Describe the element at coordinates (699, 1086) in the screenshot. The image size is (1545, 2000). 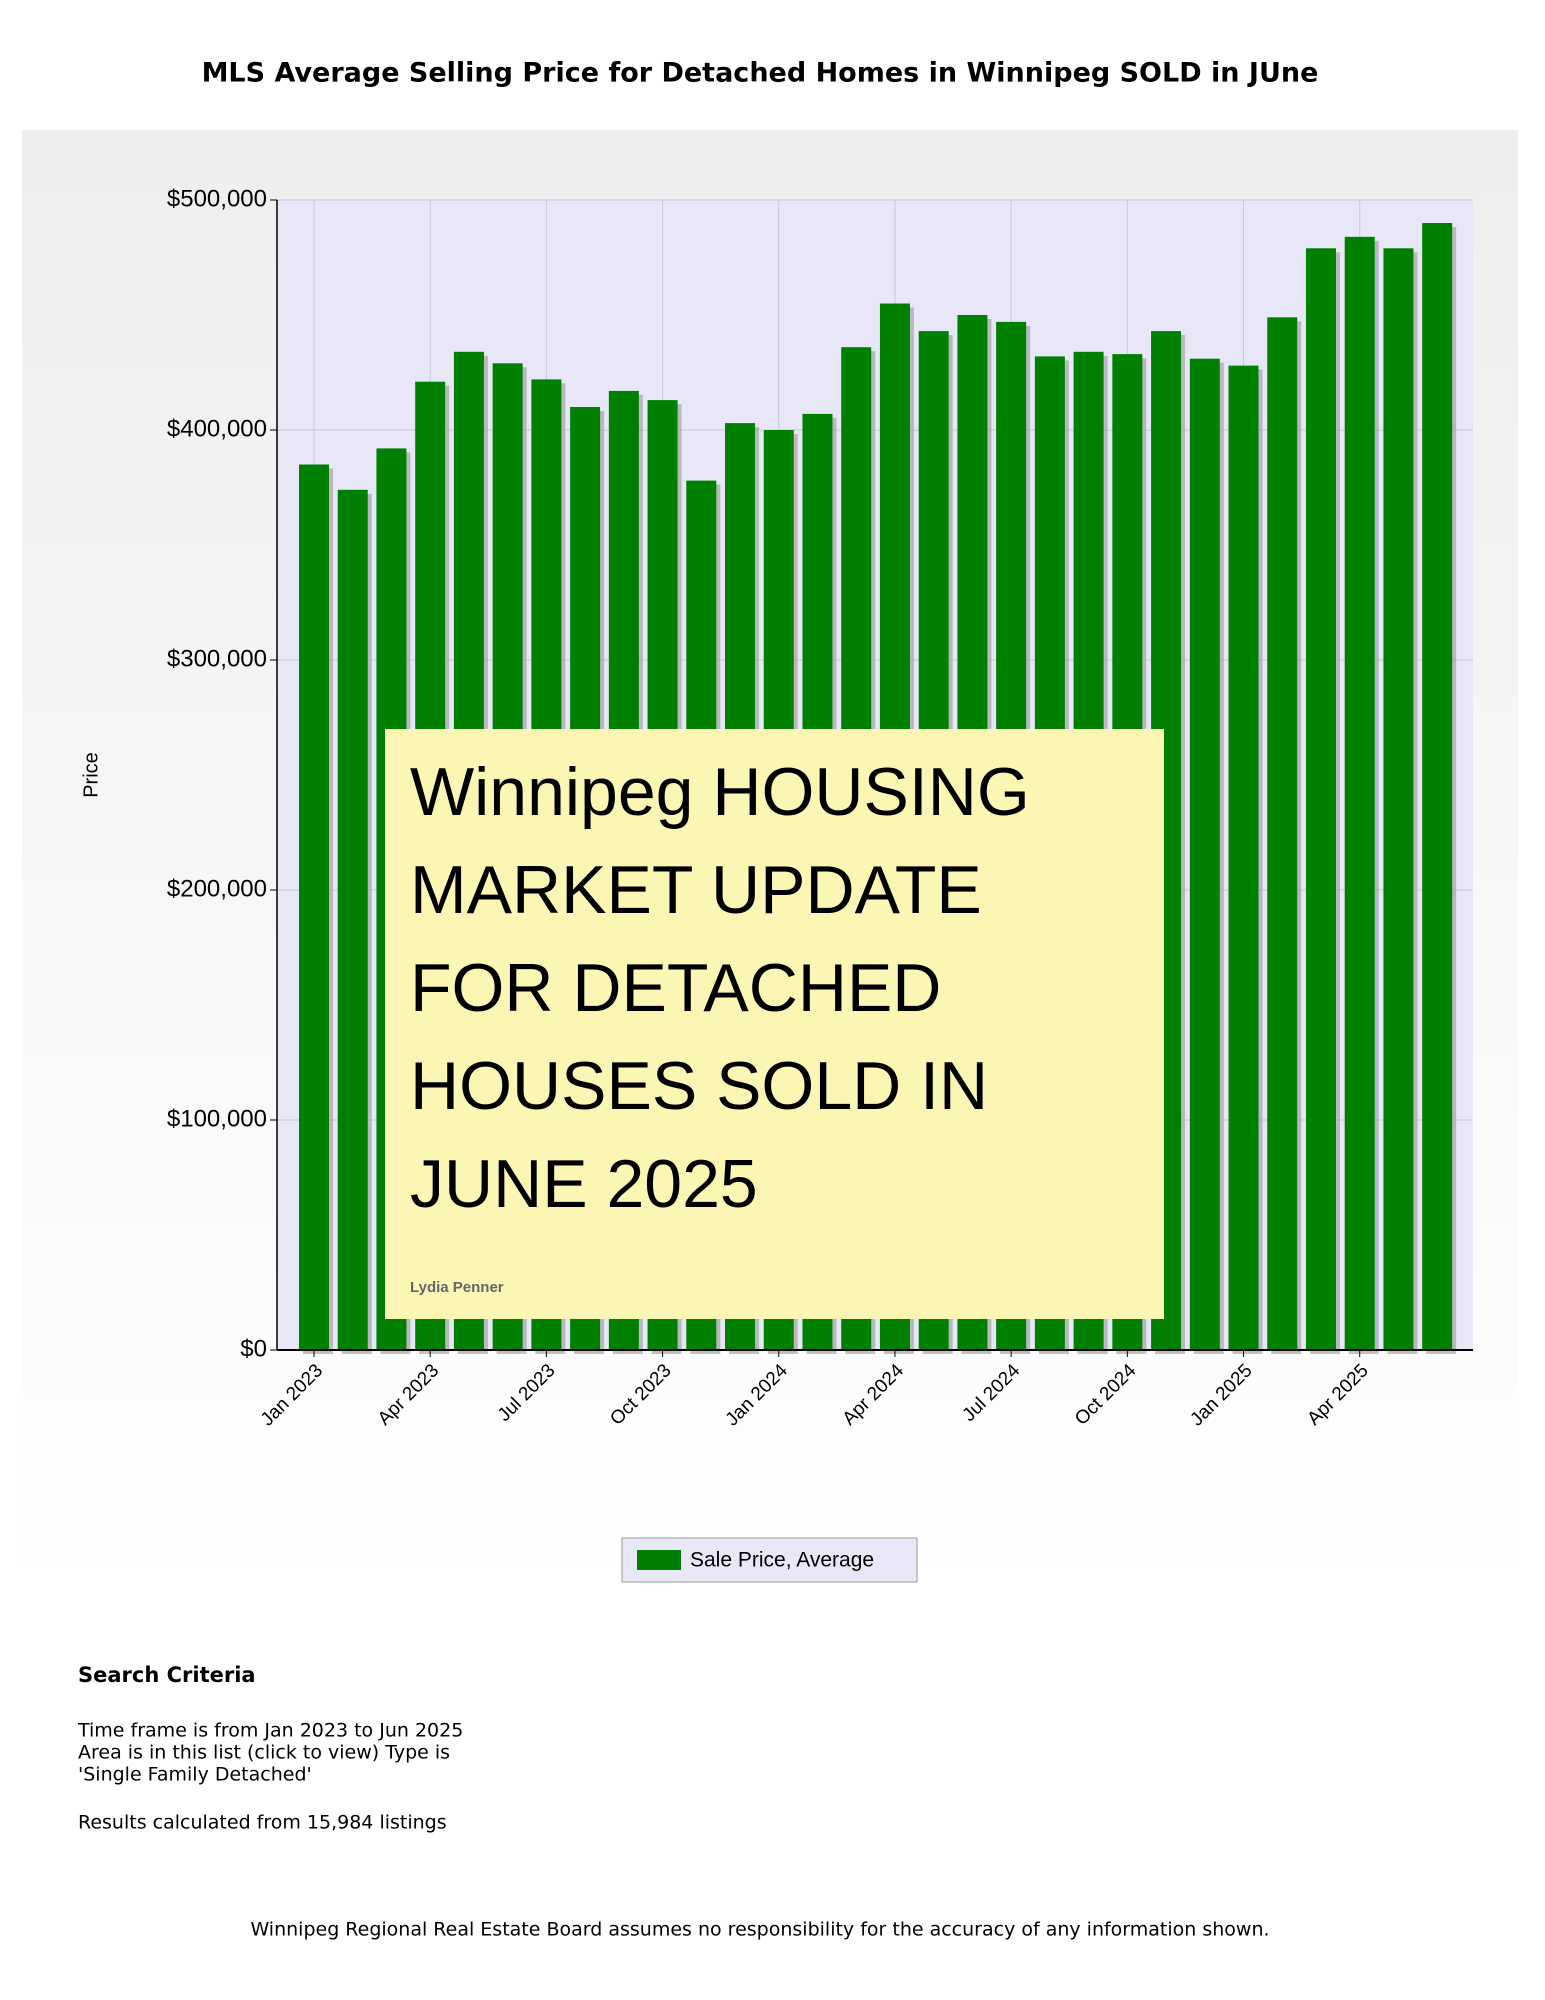
I see `annotation-line: HOUSES SOLD IN` at that location.